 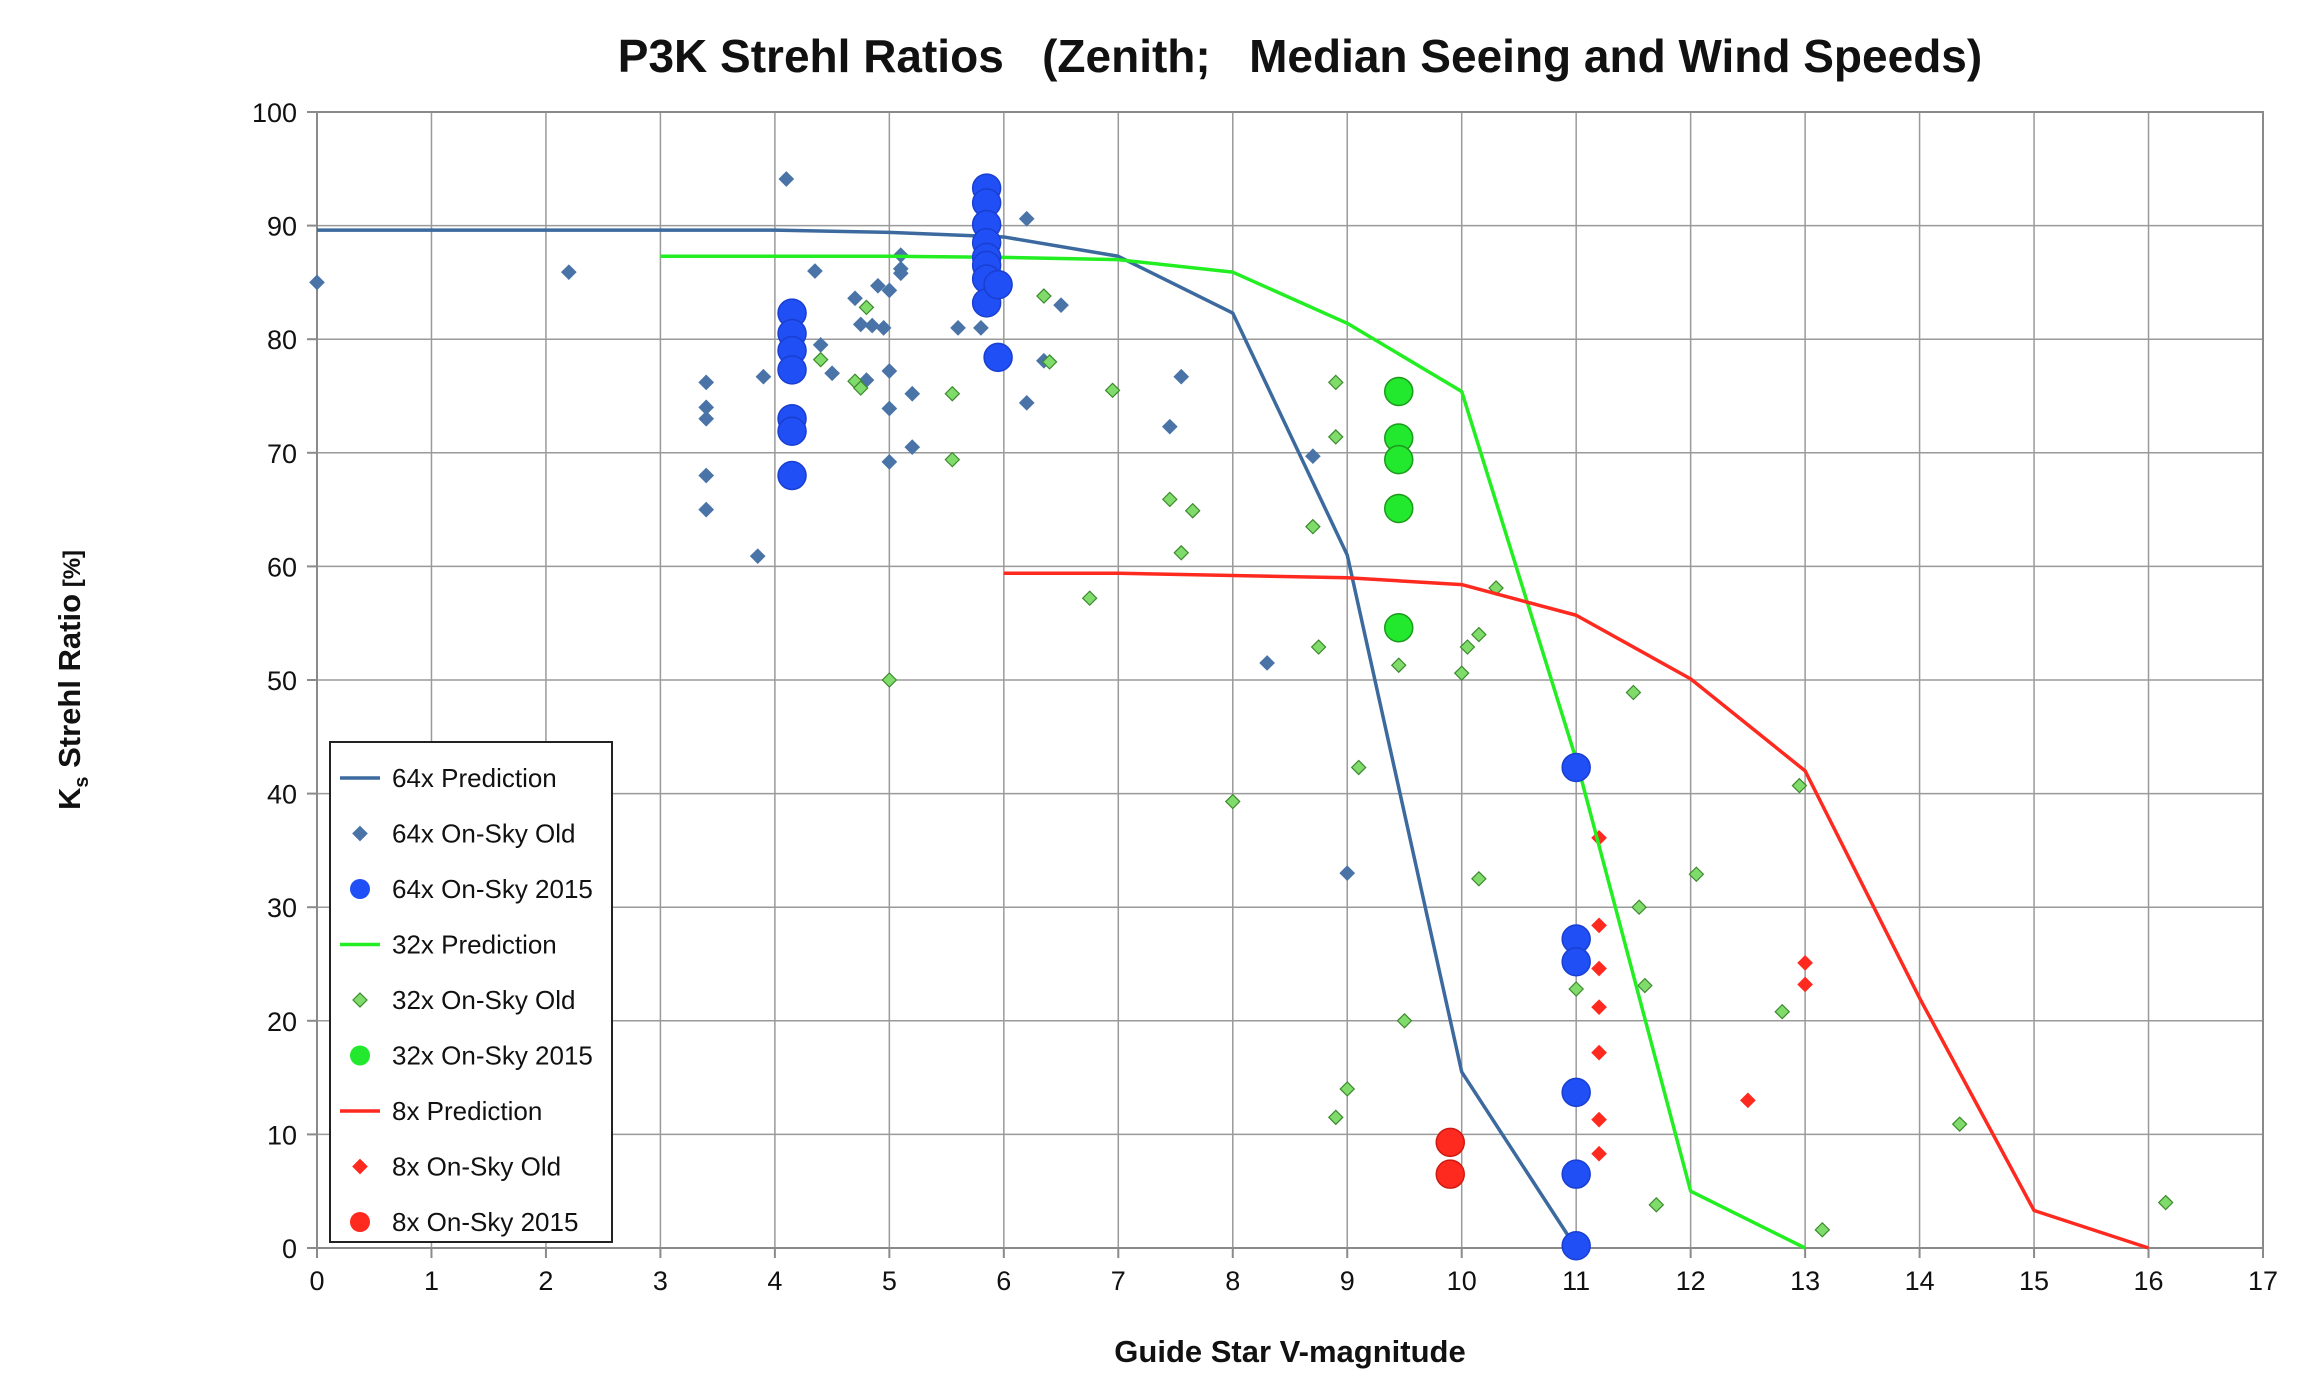 What do you see at coordinates (1691, 1281) in the screenshot?
I see `x-tick-label: 12` at bounding box center [1691, 1281].